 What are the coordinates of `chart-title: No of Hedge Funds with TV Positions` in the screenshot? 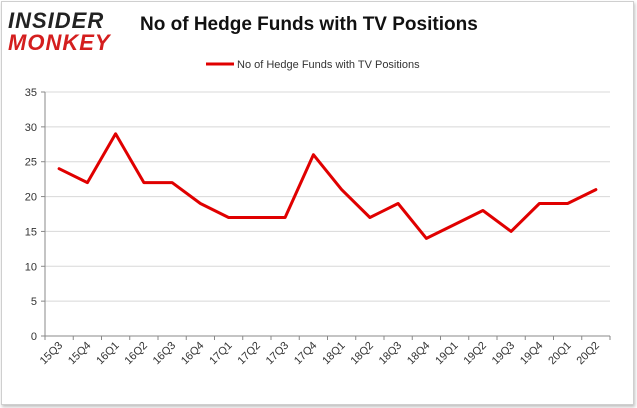 It's located at (309, 24).